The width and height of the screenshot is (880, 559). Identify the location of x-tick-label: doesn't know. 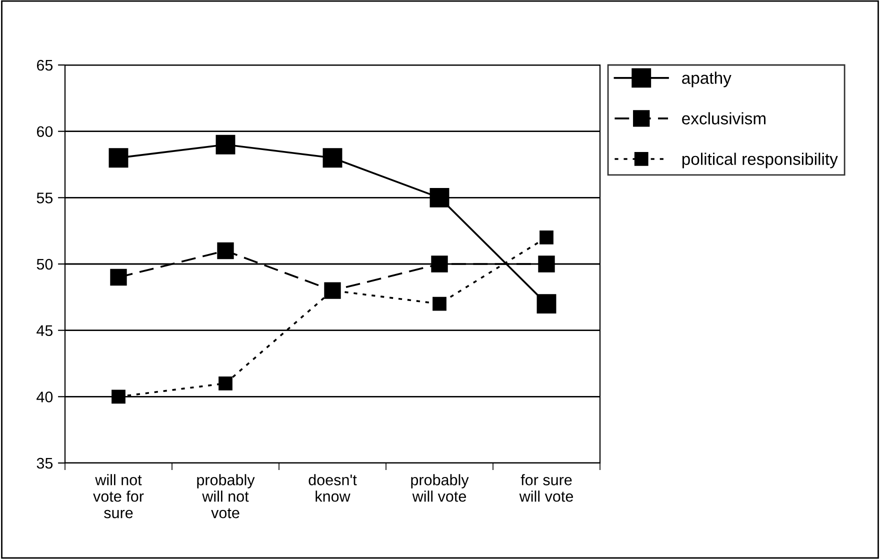
(332, 488).